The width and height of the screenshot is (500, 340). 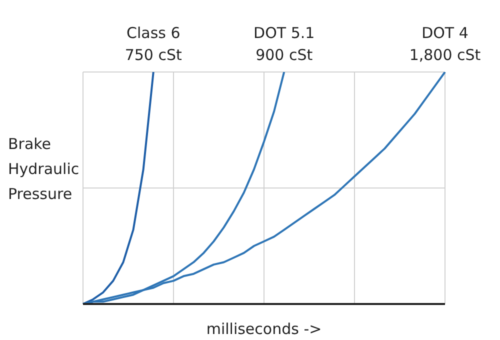 I want to click on series-label: DOT 4 1,800 cSt, so click(x=445, y=44).